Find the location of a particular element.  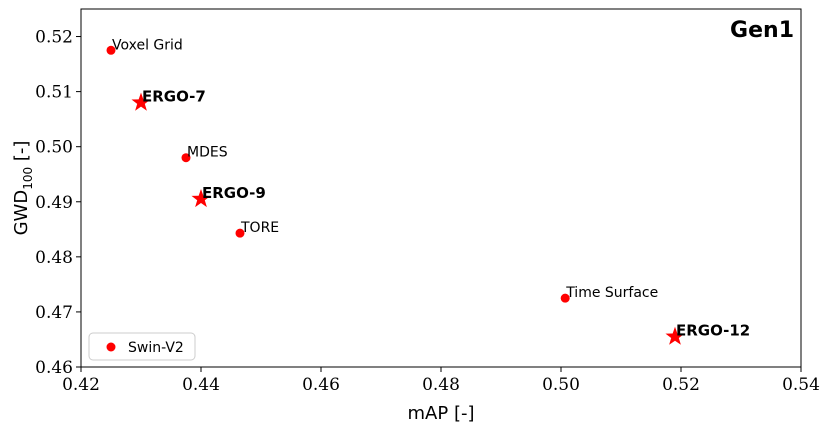

x-tick-label: 0.48 is located at coordinates (441, 385).